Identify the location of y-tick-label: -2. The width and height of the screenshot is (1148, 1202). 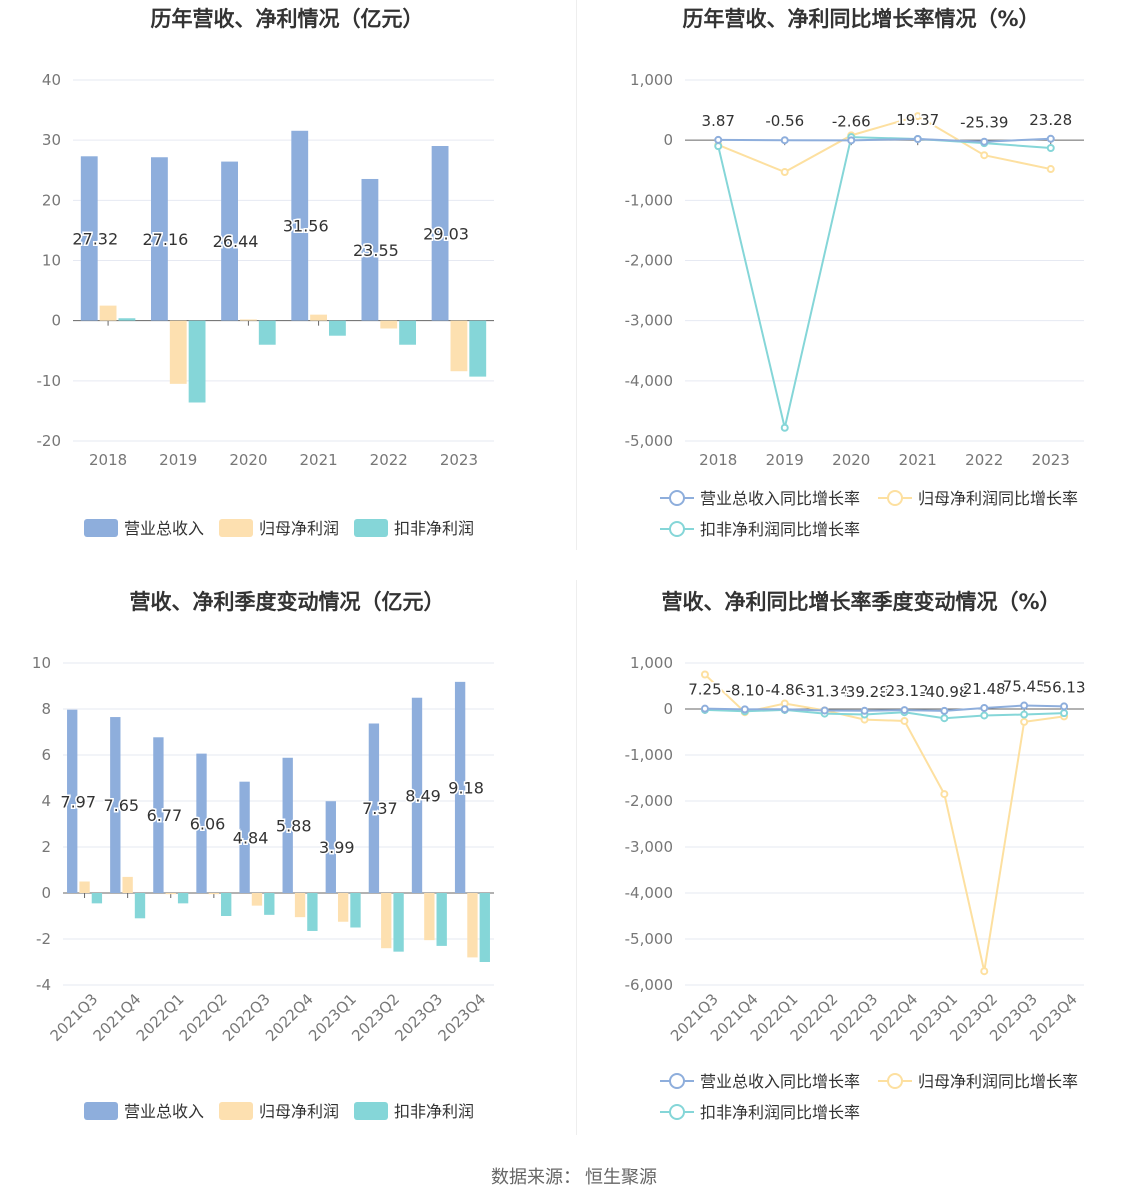
(43, 939).